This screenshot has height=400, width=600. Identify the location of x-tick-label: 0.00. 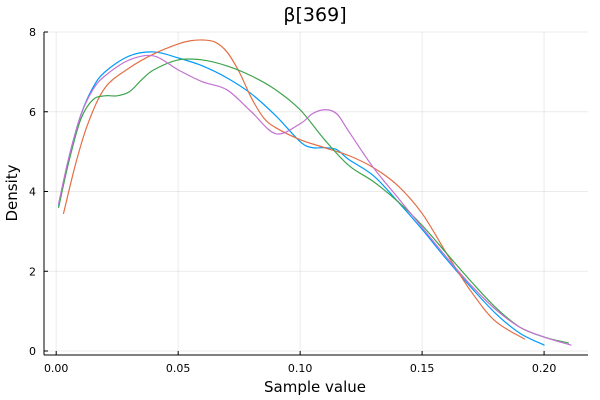
(56, 368).